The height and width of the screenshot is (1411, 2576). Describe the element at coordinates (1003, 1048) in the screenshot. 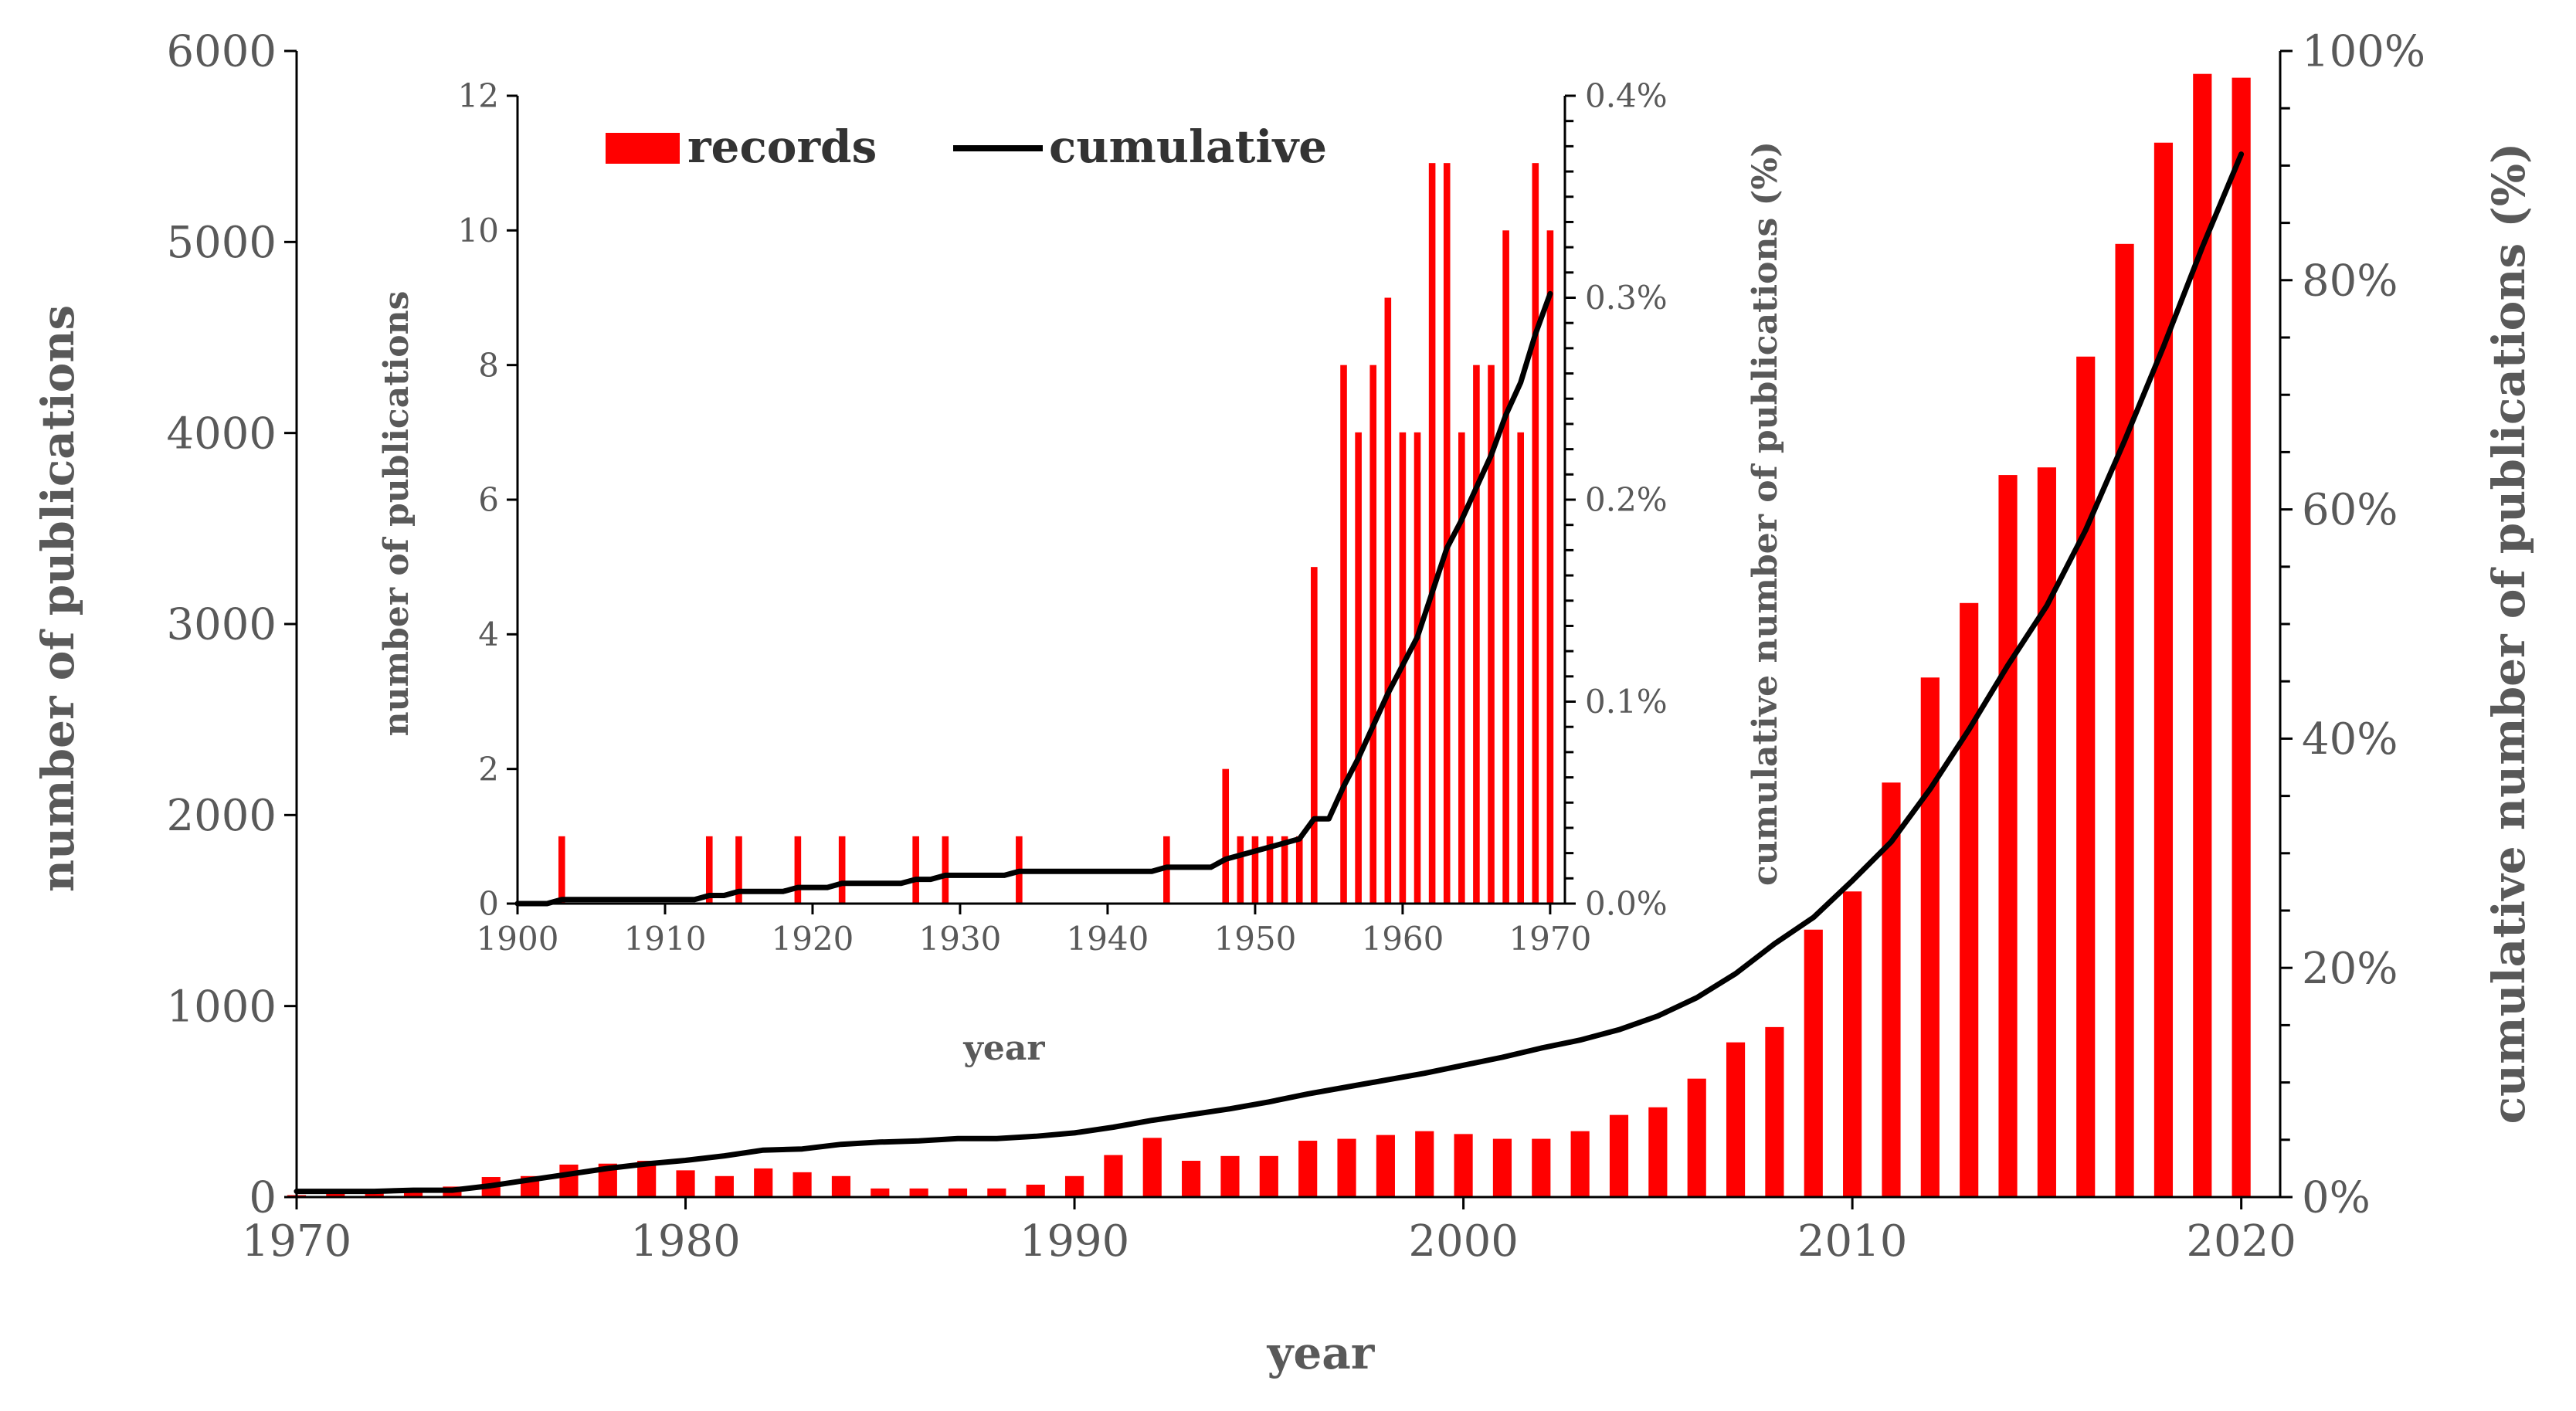

I see `inset-x-axis-title: year` at that location.